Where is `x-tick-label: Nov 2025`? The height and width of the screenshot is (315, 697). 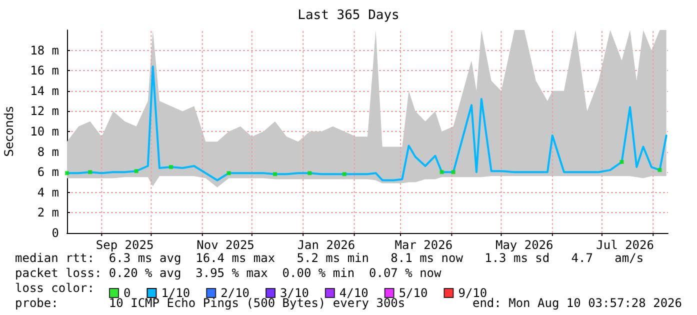 x-tick-label: Nov 2025 is located at coordinates (225, 245).